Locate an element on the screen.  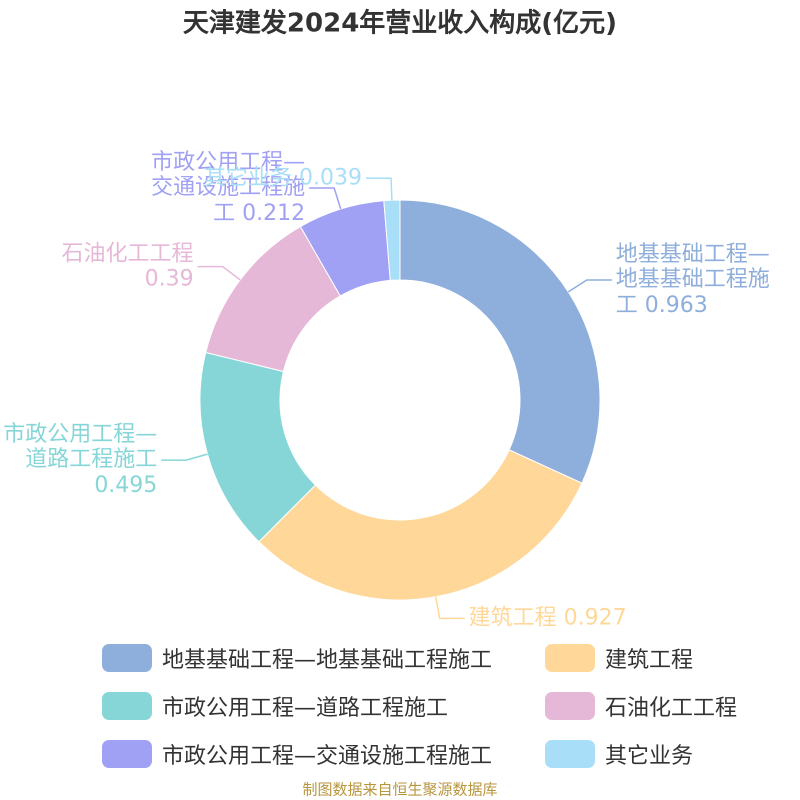
legend-label: 地基基础工程—地基基础工程施工 is located at coordinates (327, 660).